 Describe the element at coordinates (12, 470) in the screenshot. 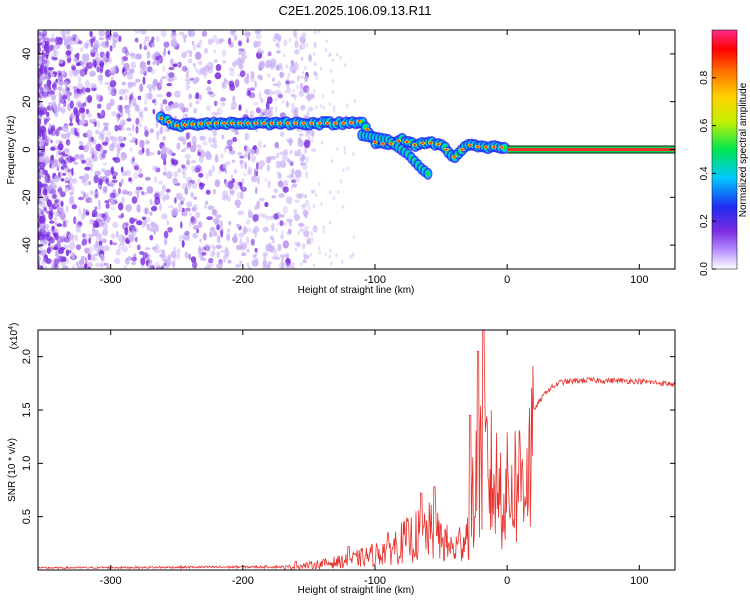

I see `snr-y-label: SNR (10 * v/v)` at that location.